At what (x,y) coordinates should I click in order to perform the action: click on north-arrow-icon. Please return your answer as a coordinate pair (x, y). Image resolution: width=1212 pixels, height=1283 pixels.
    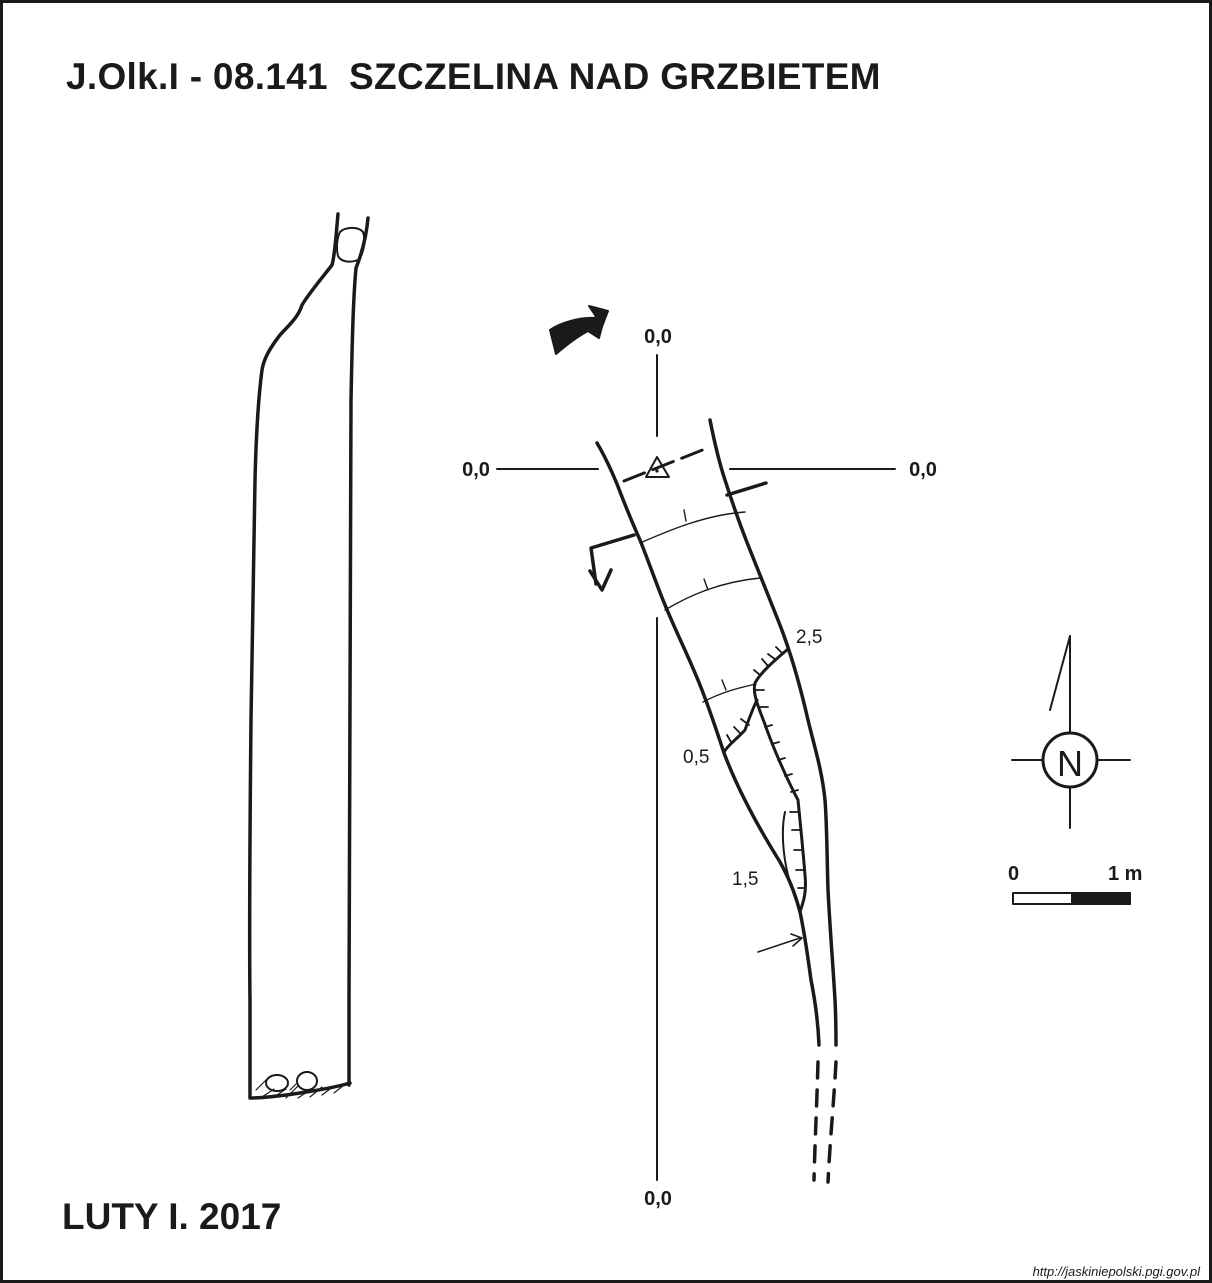
    Looking at the image, I should click on (1071, 732).